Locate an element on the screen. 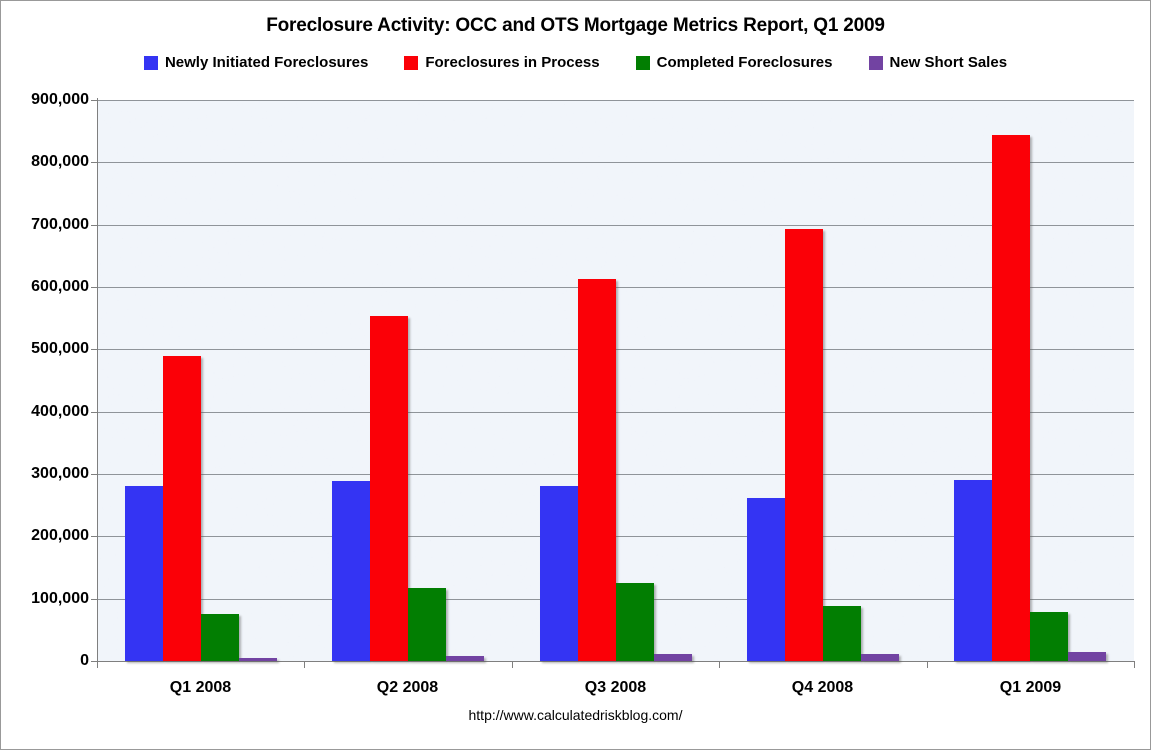 This screenshot has height=750, width=1151. bar-foreclosures-in-process-q4-2008 is located at coordinates (804, 445).